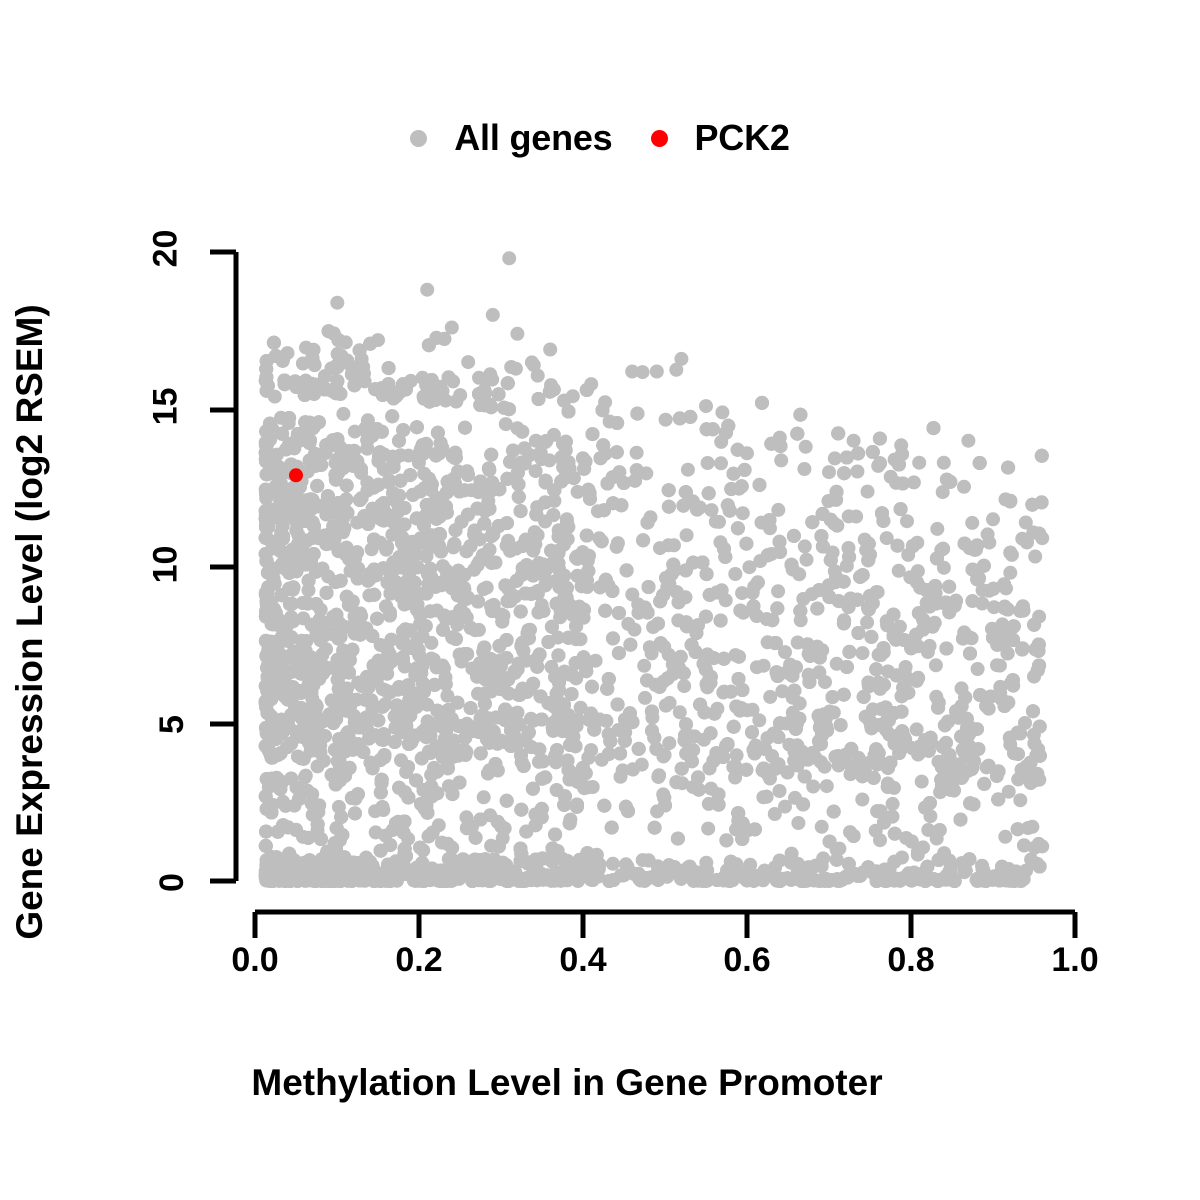 This screenshot has height=1200, width=1200. What do you see at coordinates (1075, 960) in the screenshot?
I see `x-tick-label-1: 1.0` at bounding box center [1075, 960].